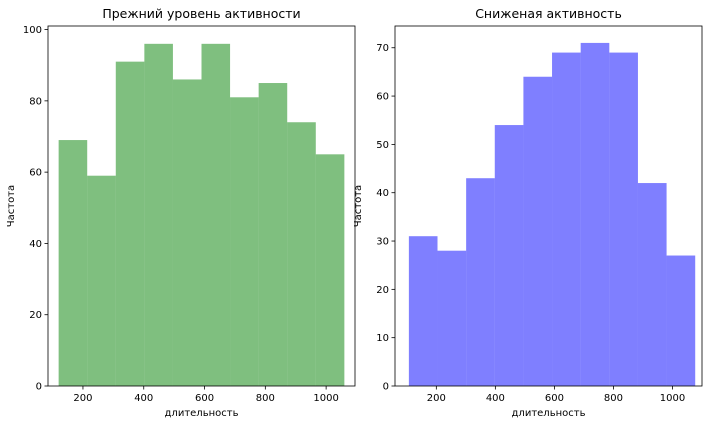  Describe the element at coordinates (35, 101) in the screenshot. I see `y-tick-label: 80` at that location.